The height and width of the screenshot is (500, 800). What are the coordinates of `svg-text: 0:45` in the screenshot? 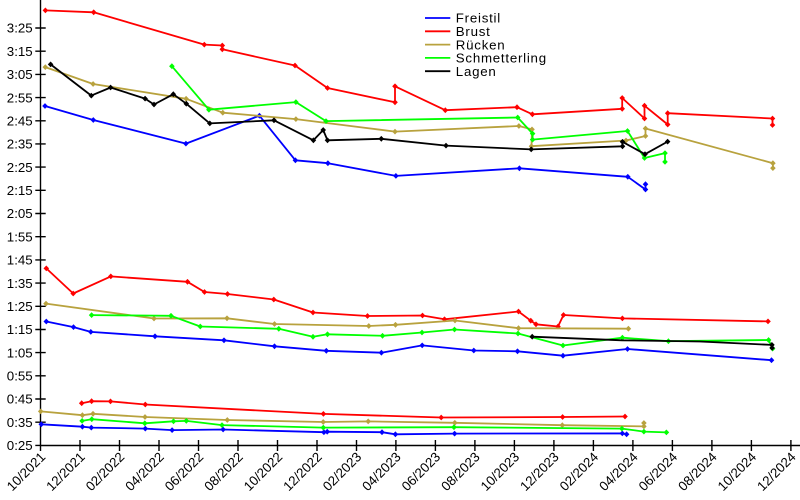 It's located at (20, 399).